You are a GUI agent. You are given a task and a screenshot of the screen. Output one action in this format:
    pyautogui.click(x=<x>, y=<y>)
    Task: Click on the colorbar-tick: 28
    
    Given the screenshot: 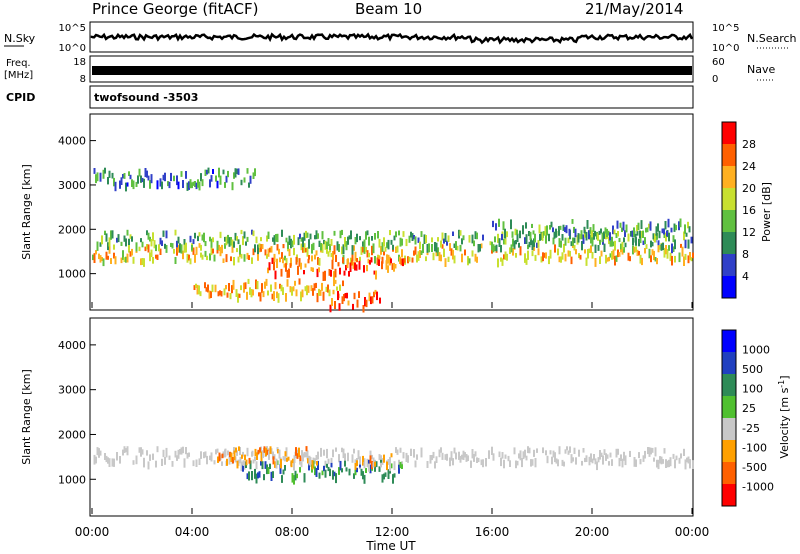 What is the action you would take?
    pyautogui.click(x=749, y=144)
    